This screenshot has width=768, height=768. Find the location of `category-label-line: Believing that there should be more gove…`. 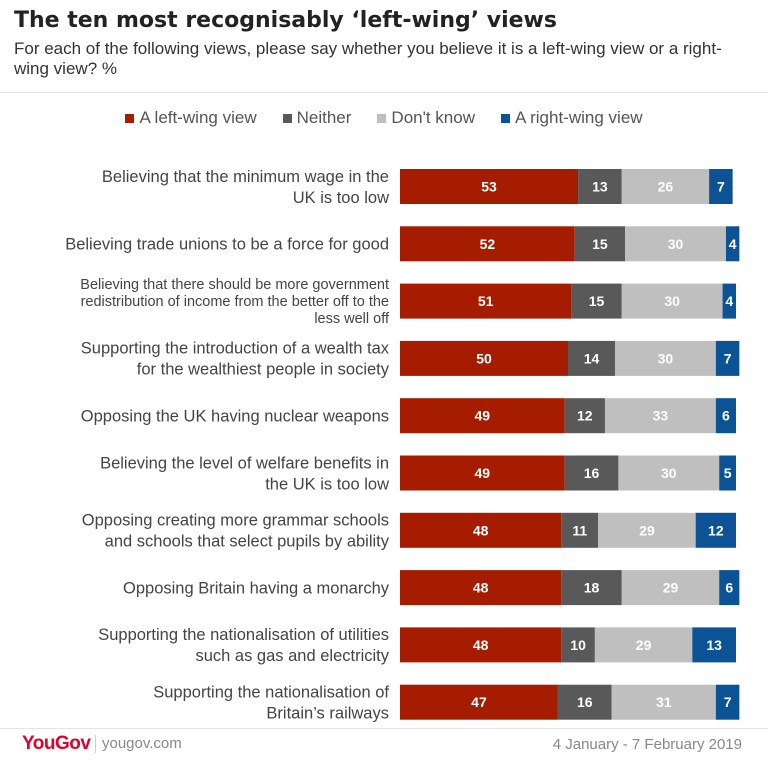

category-label-line: Believing that there should be more gove… is located at coordinates (234, 285).